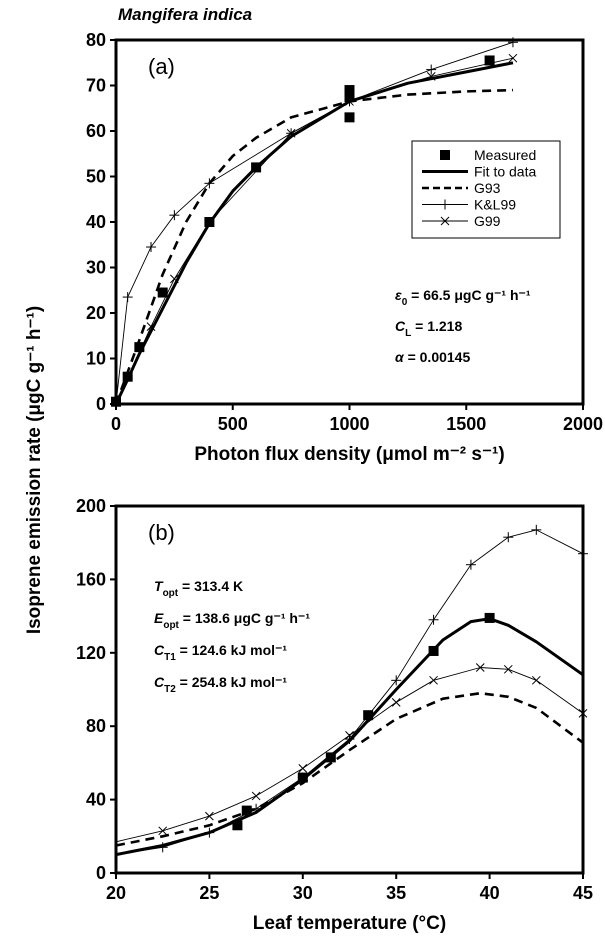 The height and width of the screenshot is (941, 605). I want to click on annotation-value: = 66.5 μgC g⁻¹ h⁻¹, so click(469, 295).